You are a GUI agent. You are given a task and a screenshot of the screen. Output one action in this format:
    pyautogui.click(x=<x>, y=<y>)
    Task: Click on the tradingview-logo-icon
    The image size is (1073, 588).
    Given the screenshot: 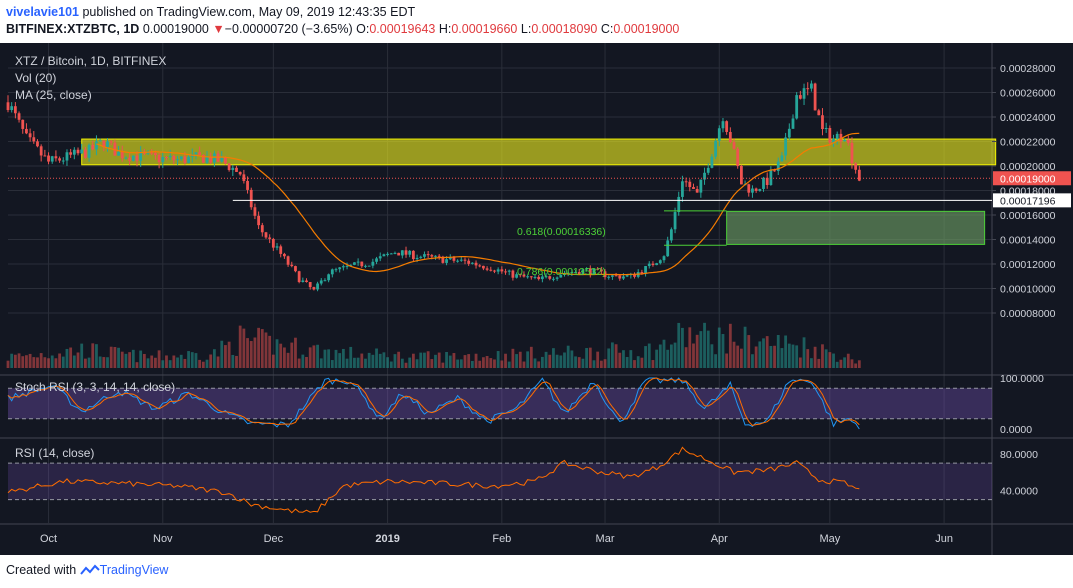 What is the action you would take?
    pyautogui.click(x=89, y=571)
    